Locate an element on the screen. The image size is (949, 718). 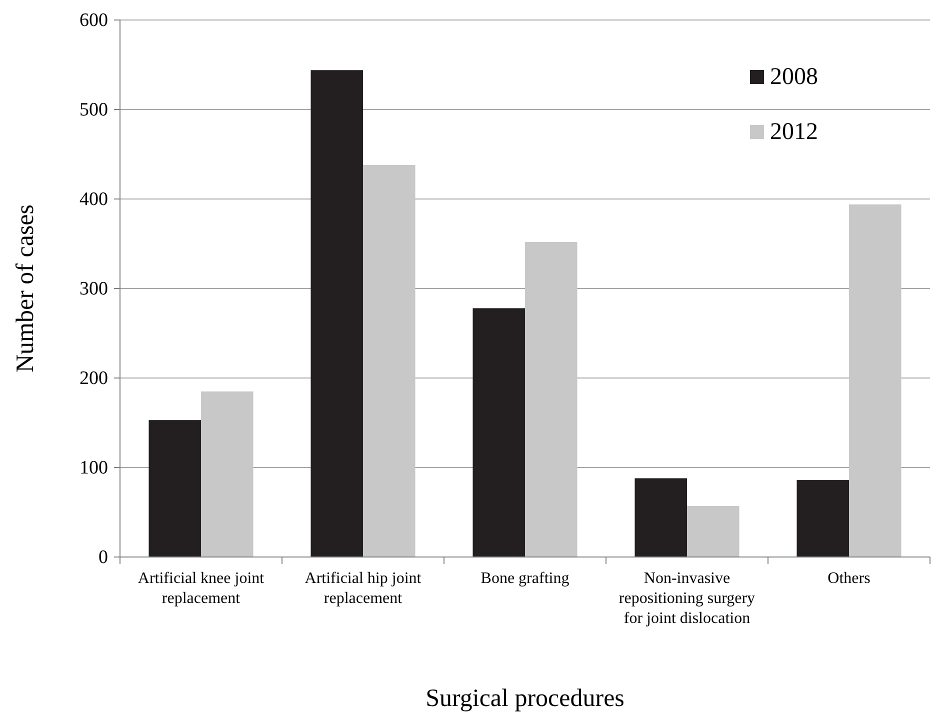
y-tick-label: 0 is located at coordinates (103, 557).